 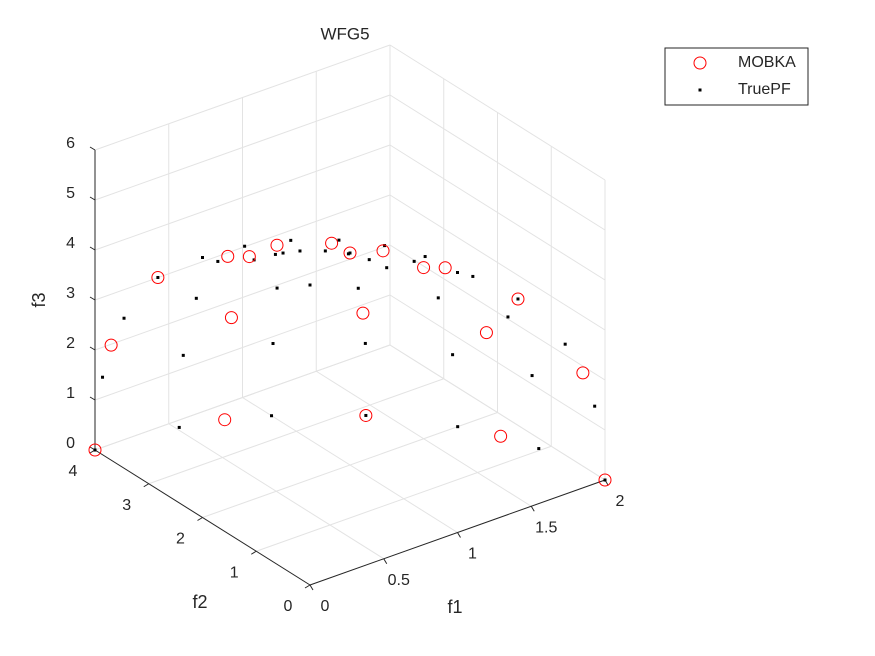 What do you see at coordinates (126, 505) in the screenshot?
I see `y-tick-label: 3` at bounding box center [126, 505].